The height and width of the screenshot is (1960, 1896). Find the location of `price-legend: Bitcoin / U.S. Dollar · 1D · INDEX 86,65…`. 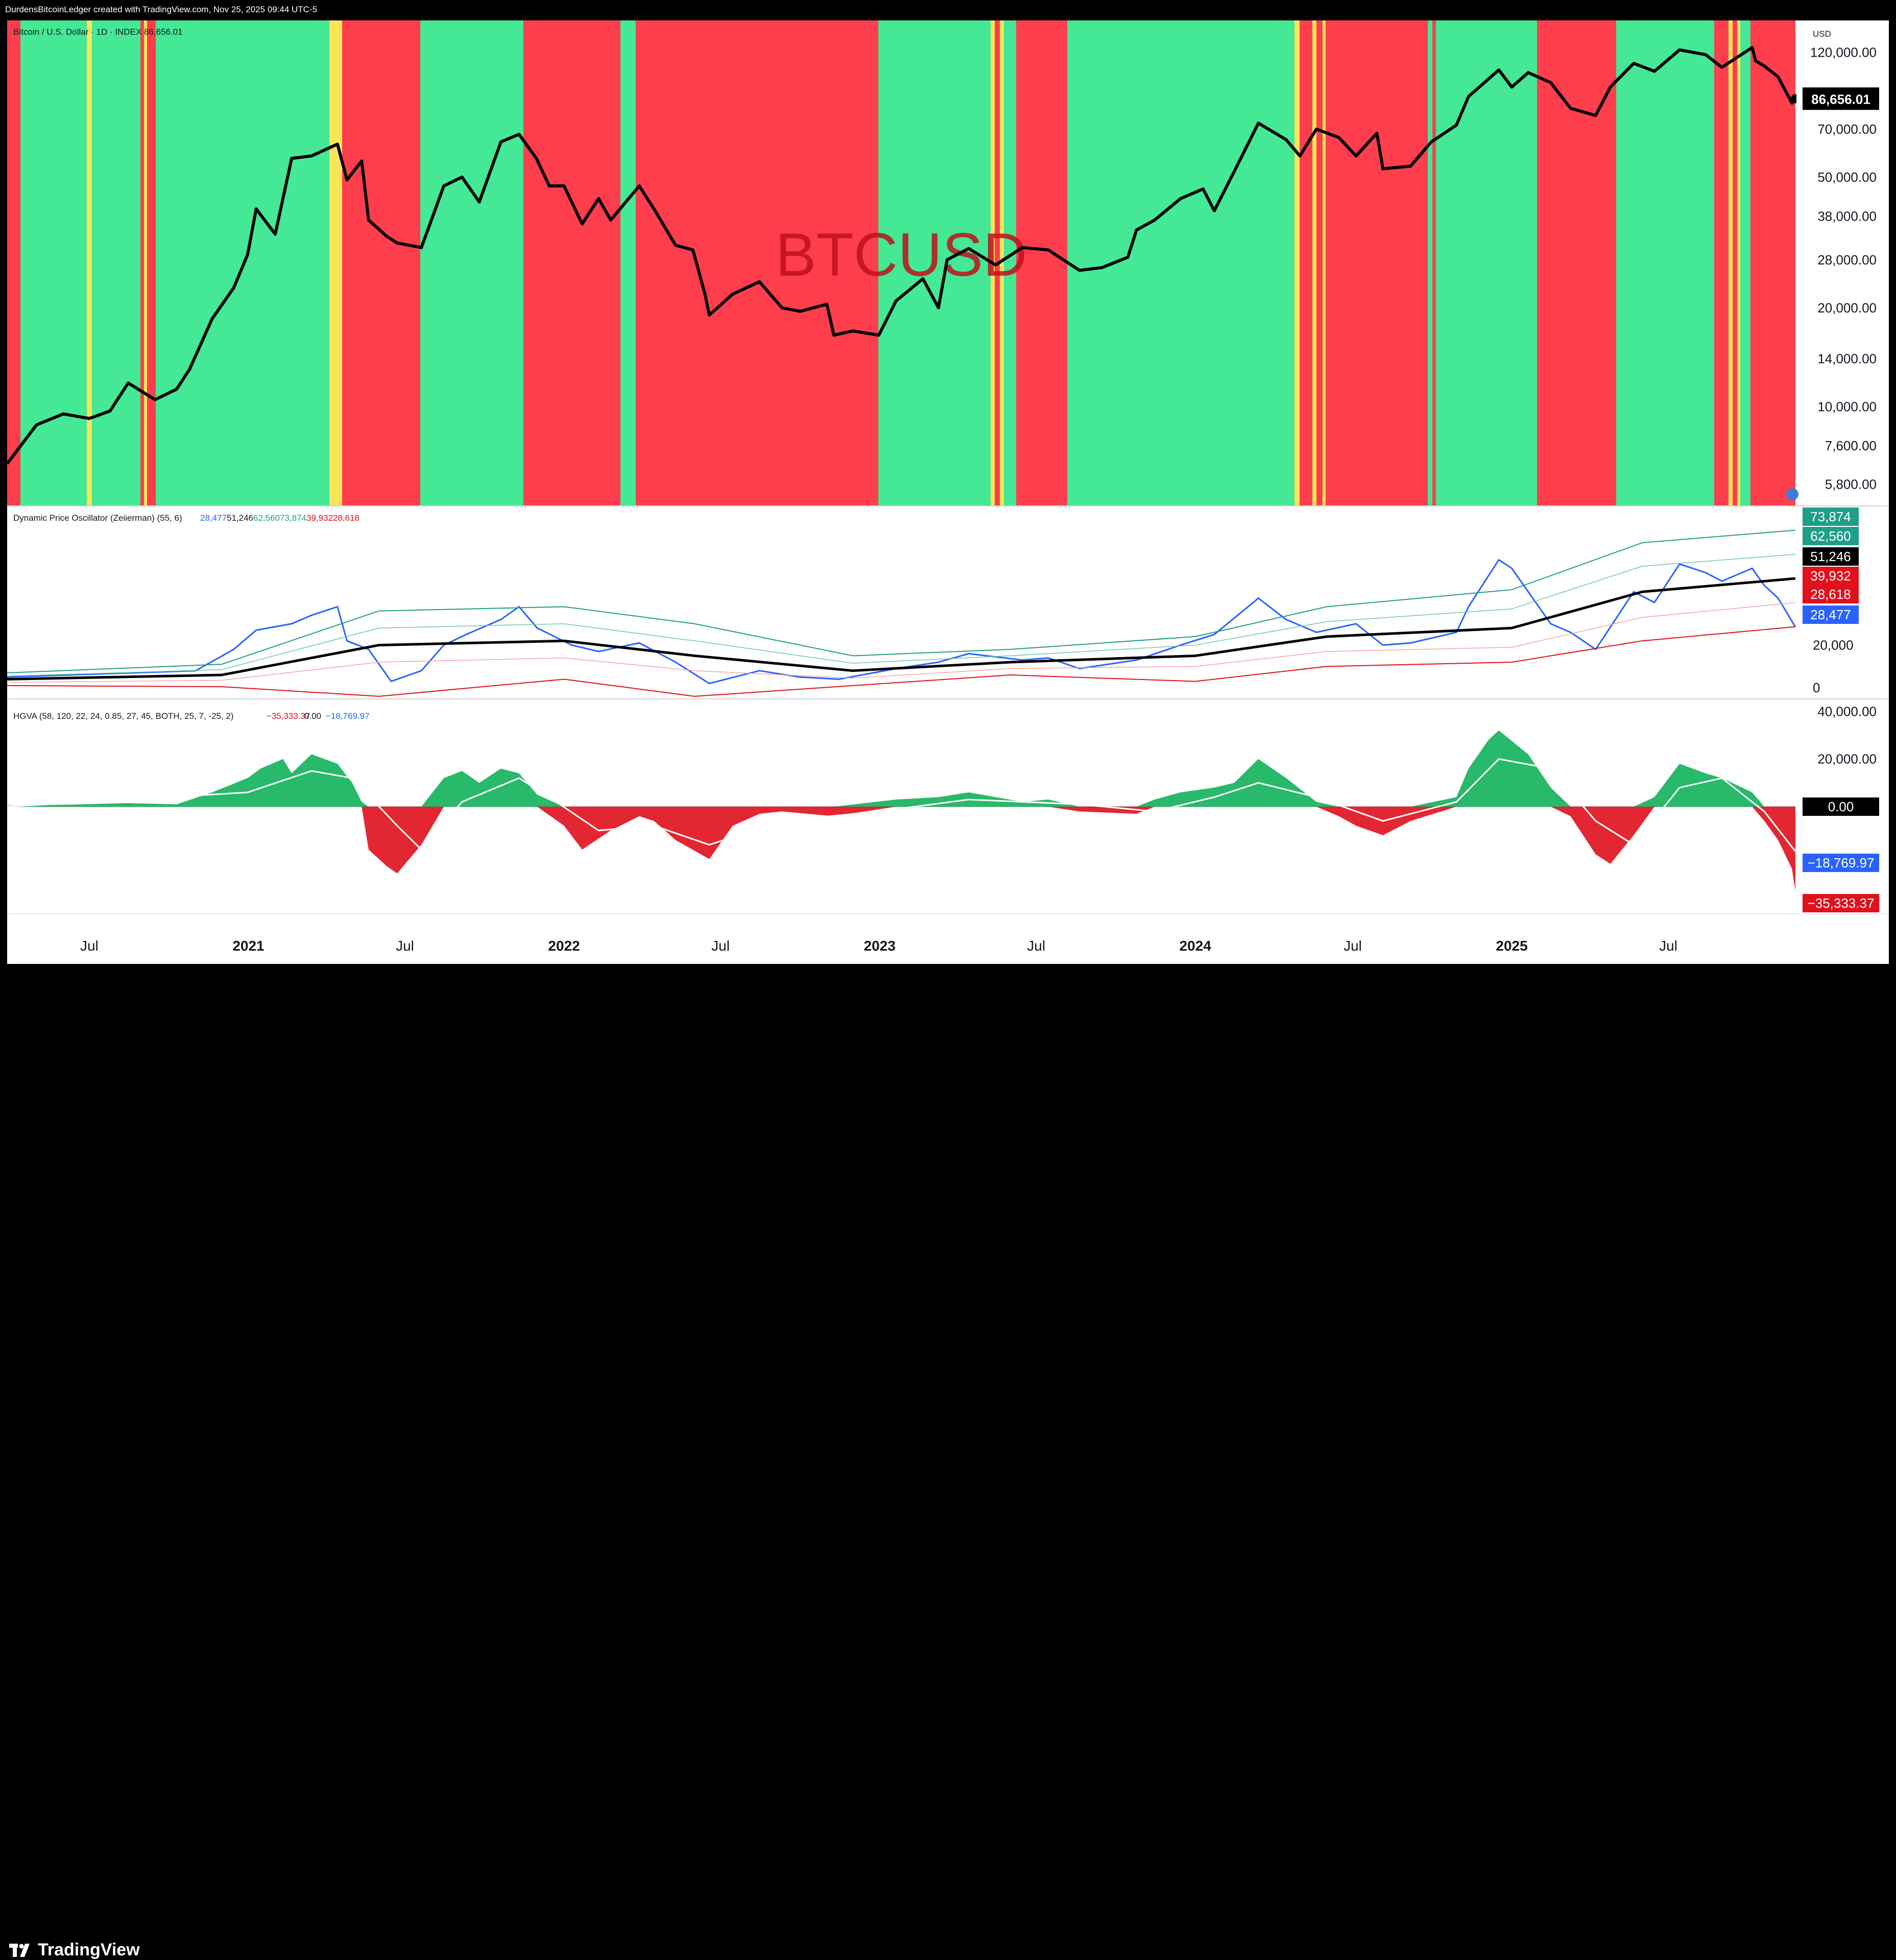

price-legend: Bitcoin / U.S. Dollar · 1D · INDEX 86,65… is located at coordinates (98, 32).